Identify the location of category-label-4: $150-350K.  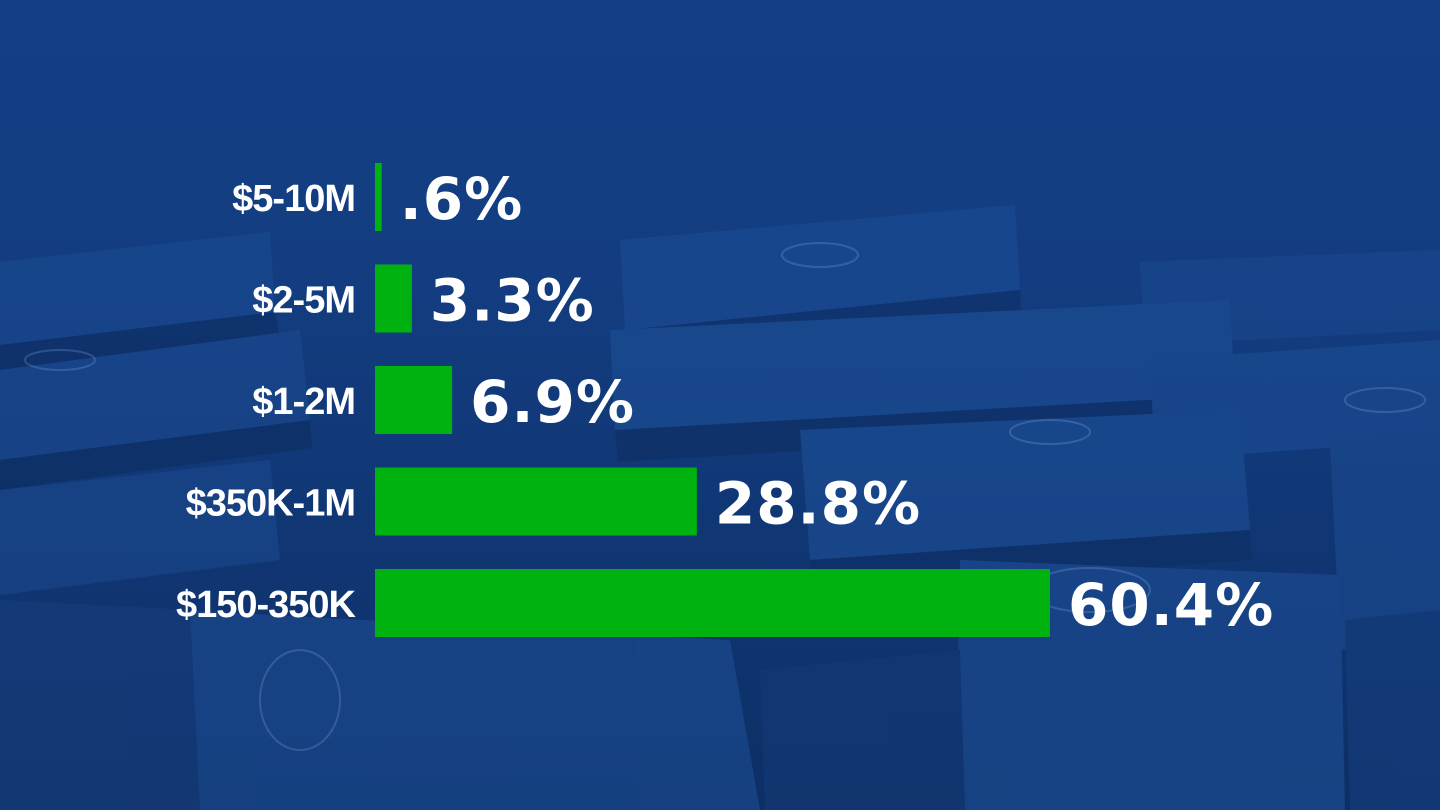
(266, 605).